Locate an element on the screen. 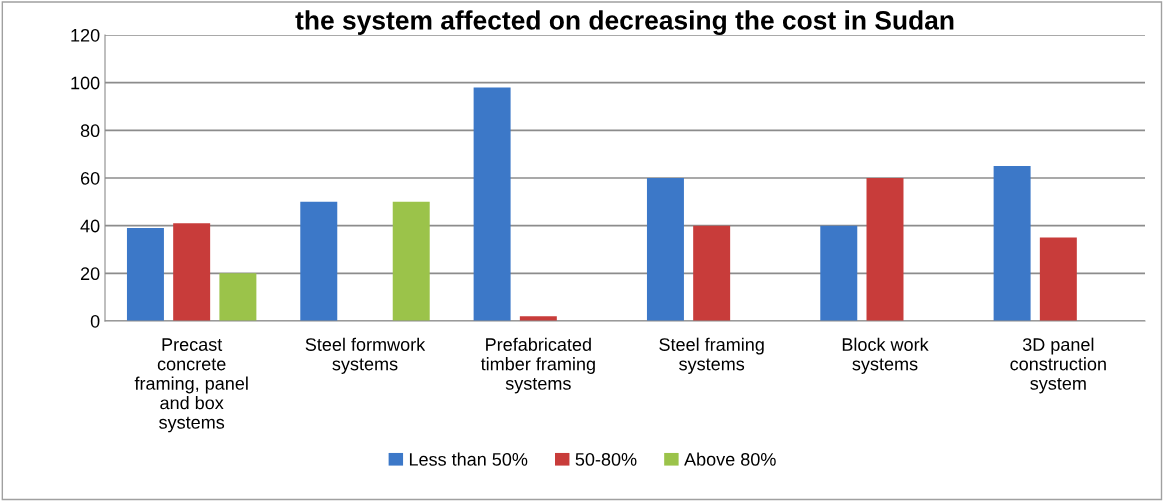 This screenshot has height=501, width=1165. legend-label: Less than 50% is located at coordinates (468, 459).